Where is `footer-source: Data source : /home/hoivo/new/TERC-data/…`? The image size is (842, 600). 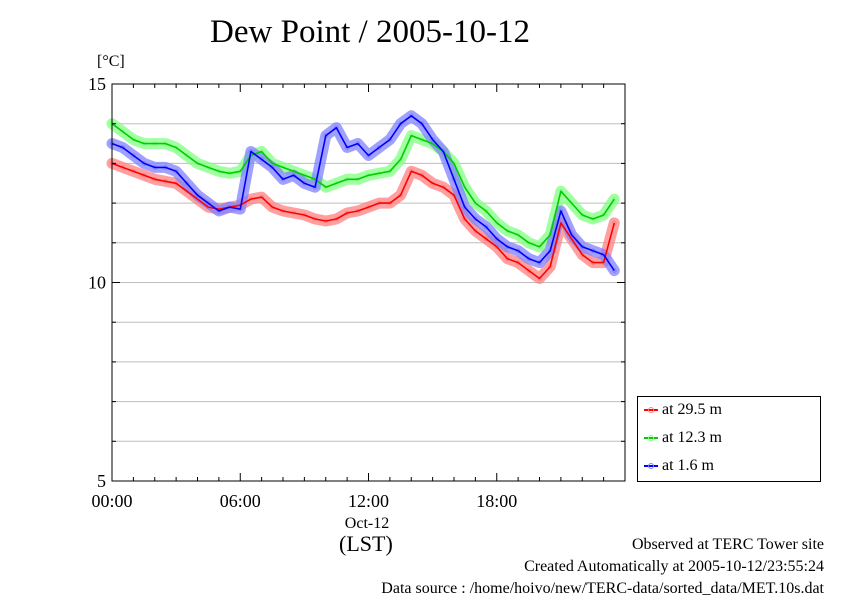 footer-source: Data source : /home/hoivo/new/TERC-data/… is located at coordinates (602, 588).